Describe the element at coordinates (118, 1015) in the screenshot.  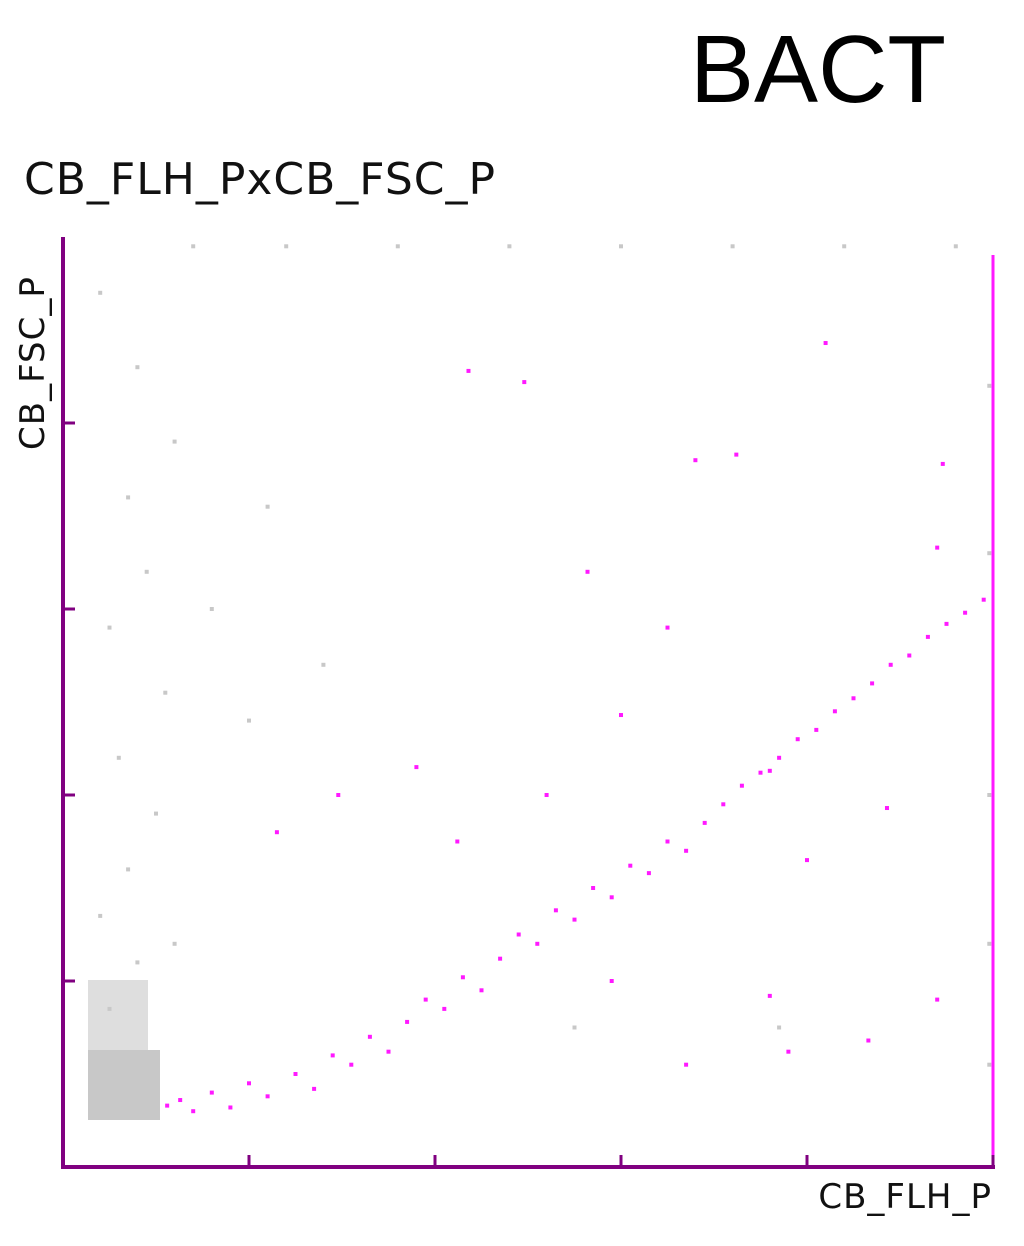
I see `ungated-cluster-upper` at that location.